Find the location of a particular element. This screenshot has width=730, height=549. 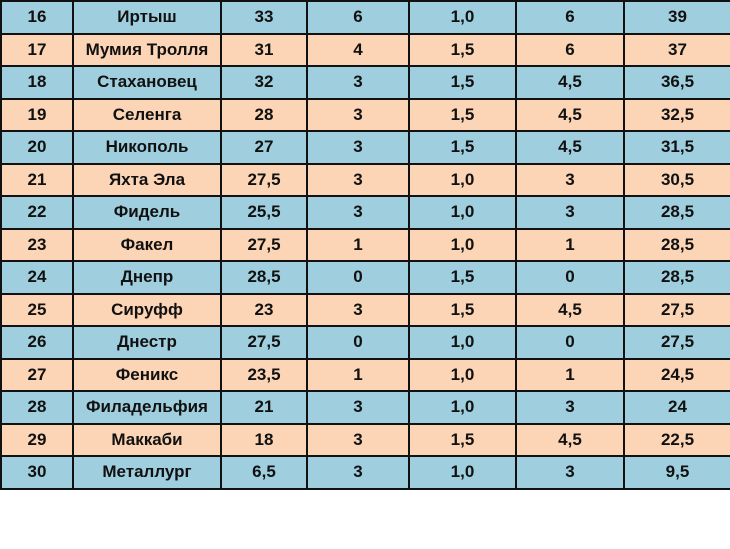

table-row: 16 Иртыш 33 6 1,0 6 39 is located at coordinates (365, 17).